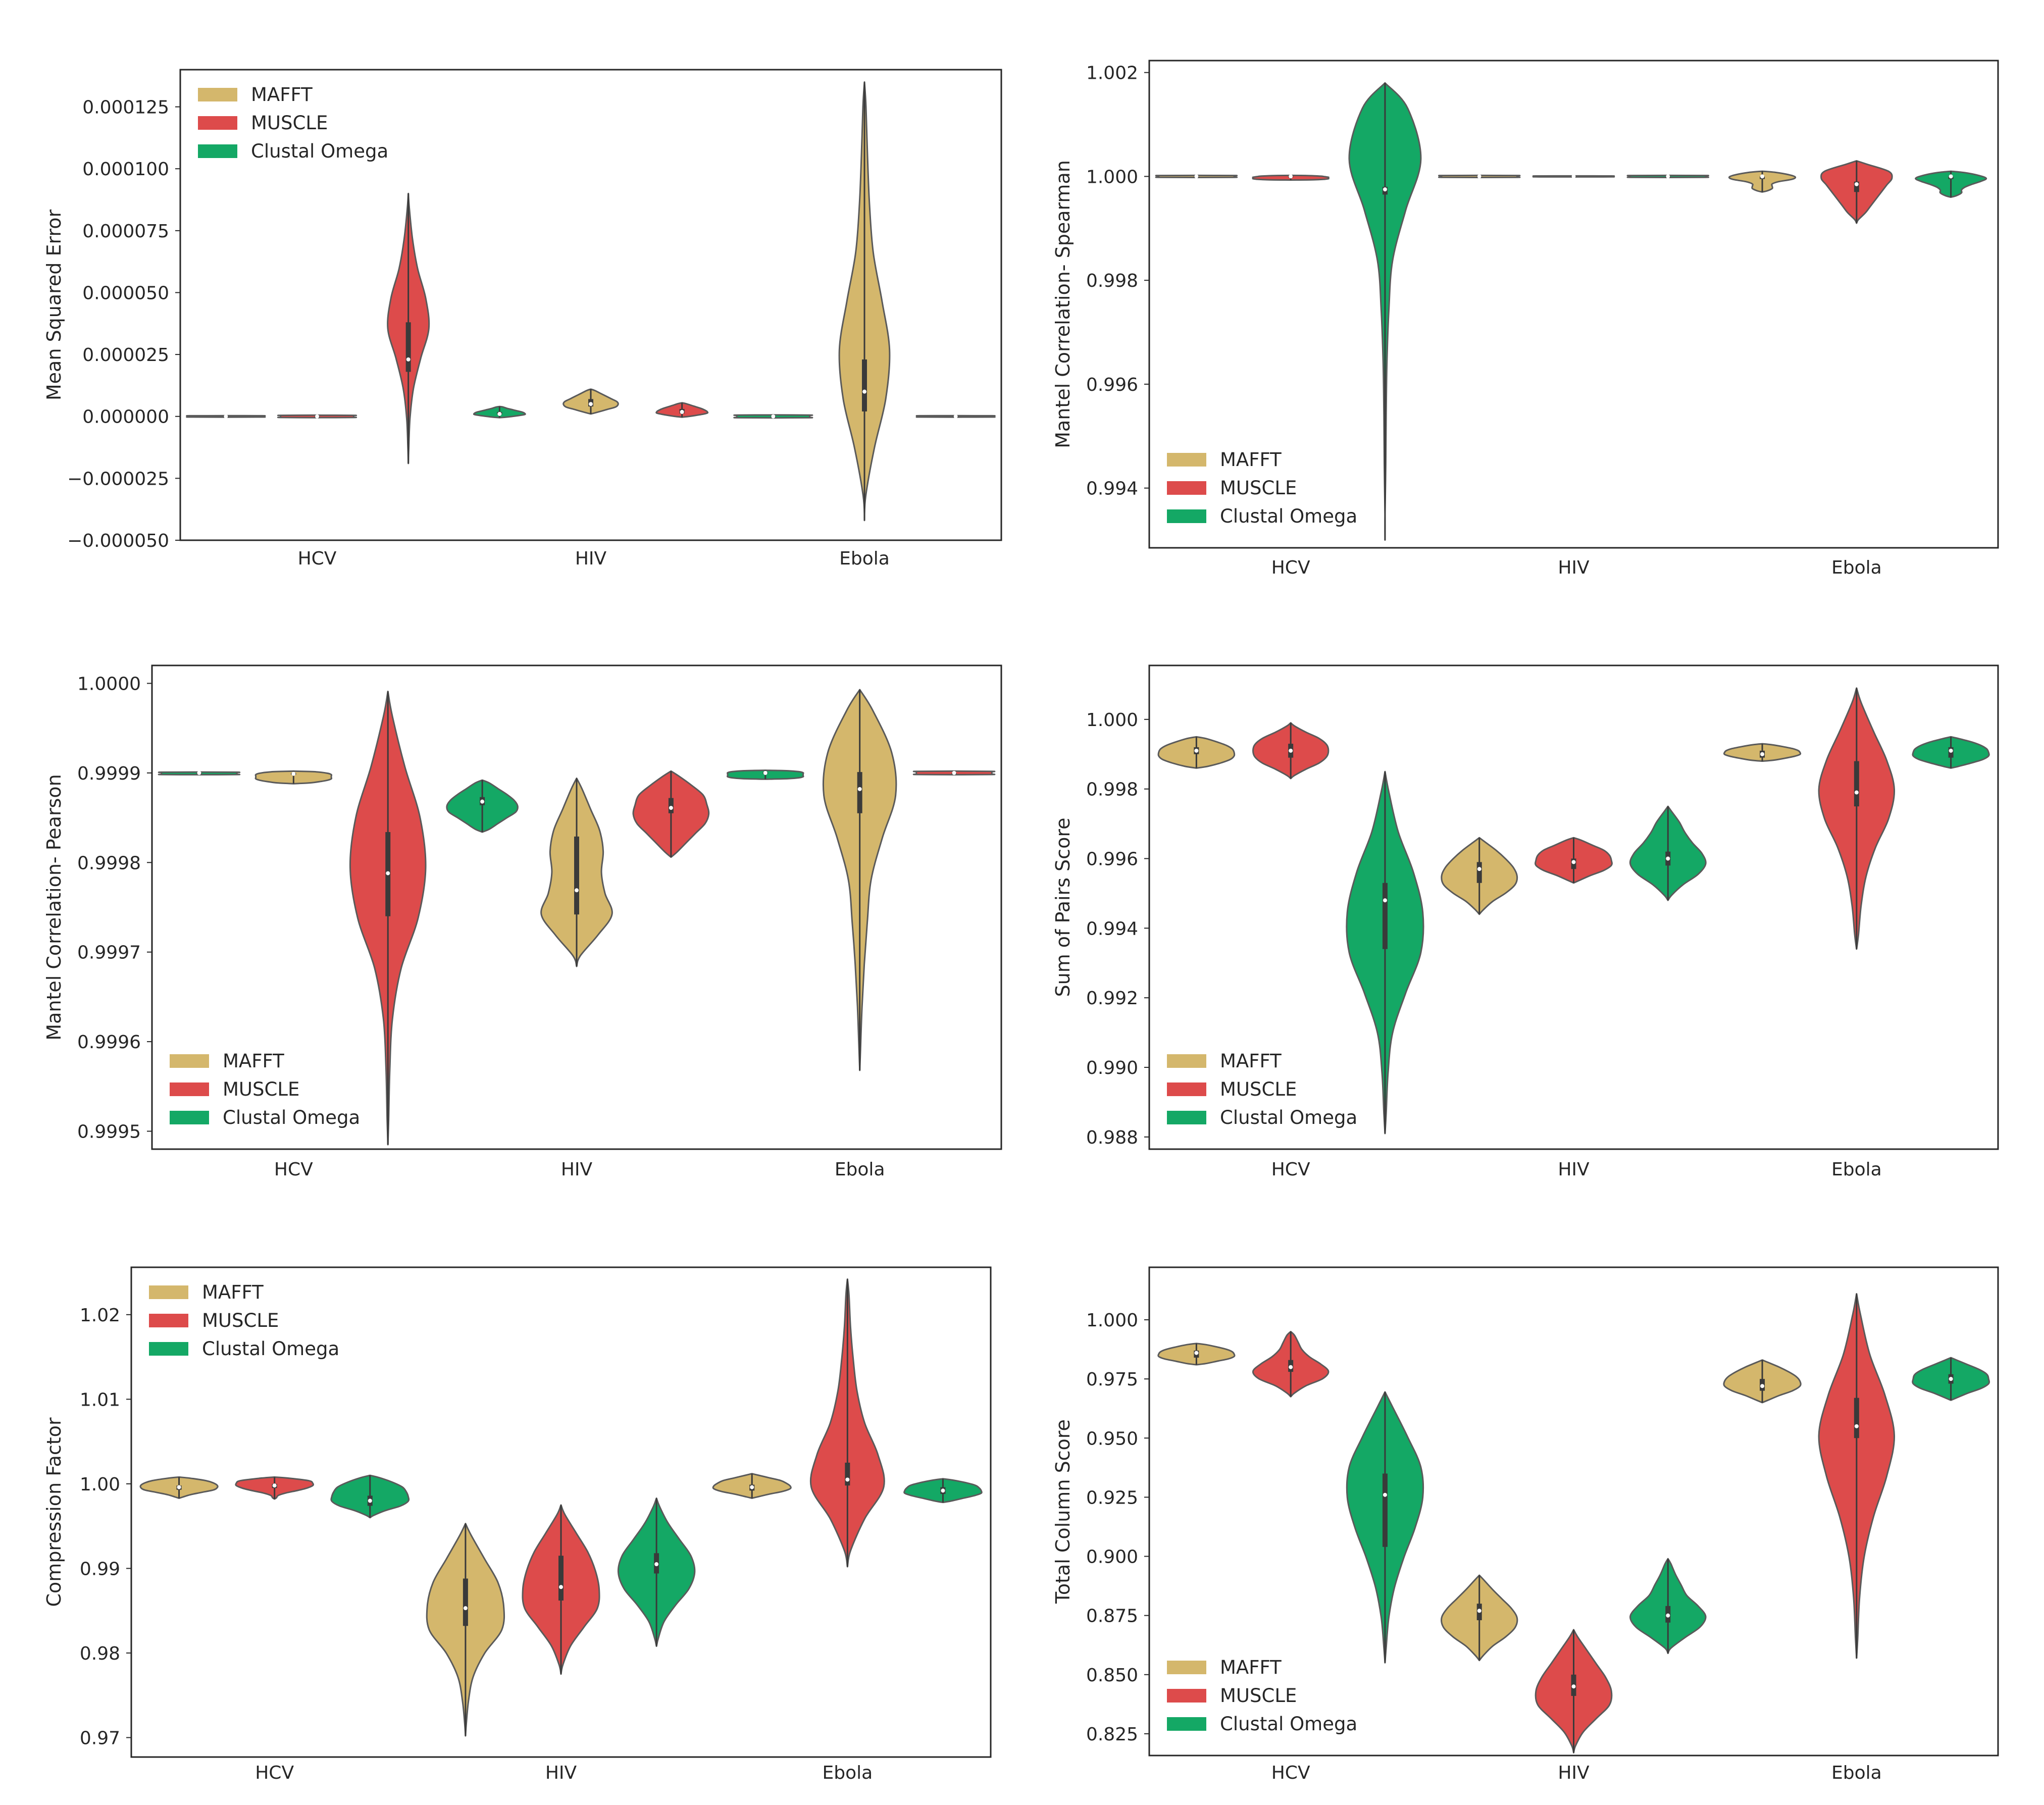 The image size is (2044, 1805). Describe the element at coordinates (1112, 1137) in the screenshot. I see `y-tick-label: 0.988` at that location.